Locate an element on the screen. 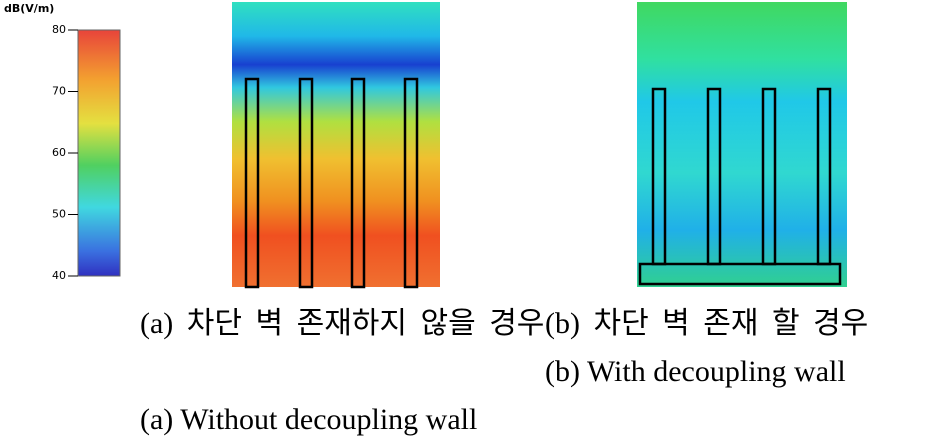 The width and height of the screenshot is (939, 444). tick-label: 70 is located at coordinates (59, 91).